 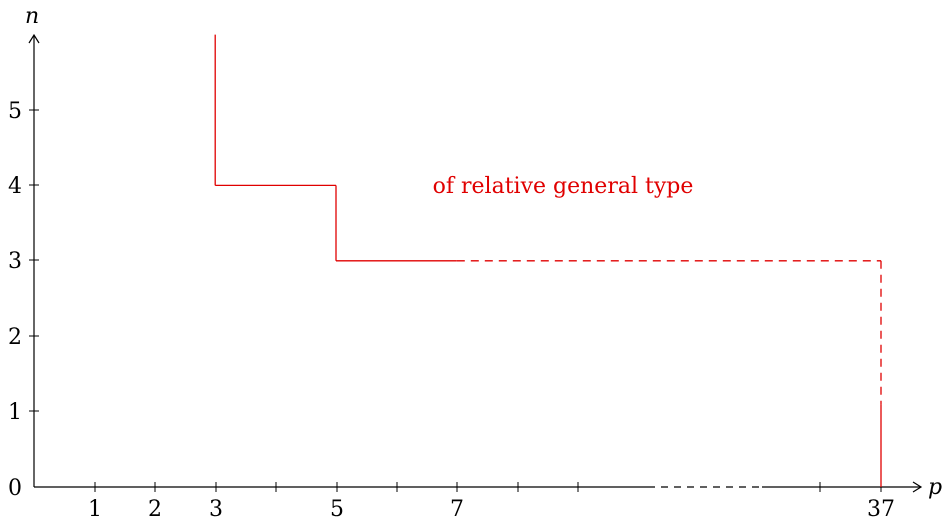 What do you see at coordinates (457, 508) in the screenshot?
I see `x-tick-label: 7` at bounding box center [457, 508].